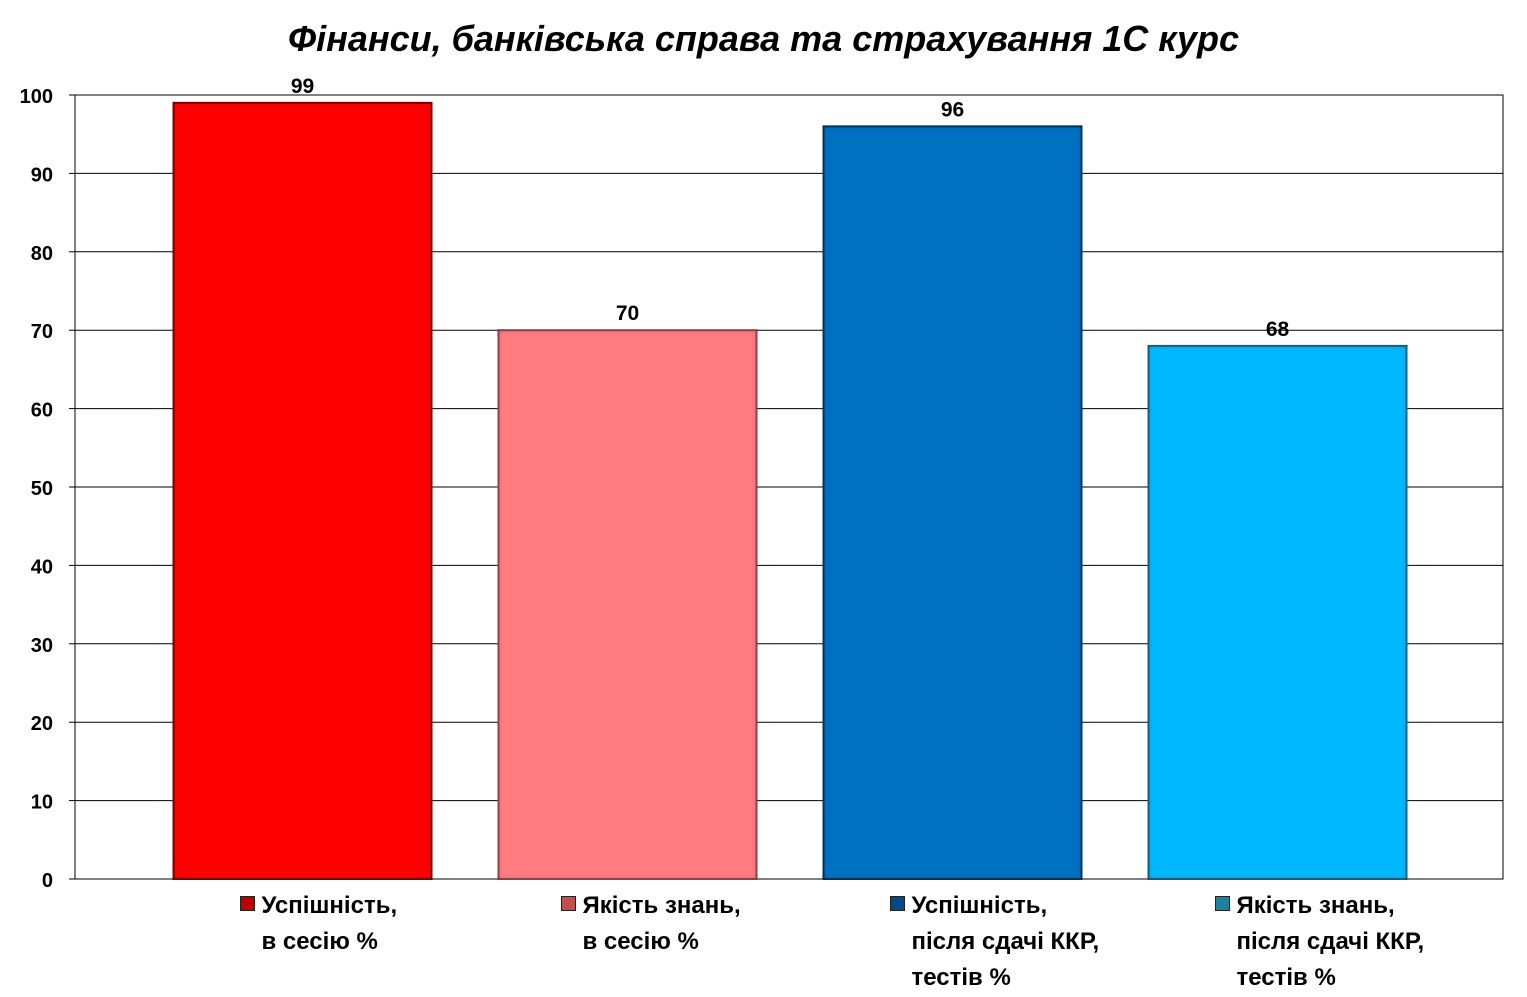  I want to click on legend-item: Якість знань, після сдачі ККР, тестів %, so click(1319, 942).